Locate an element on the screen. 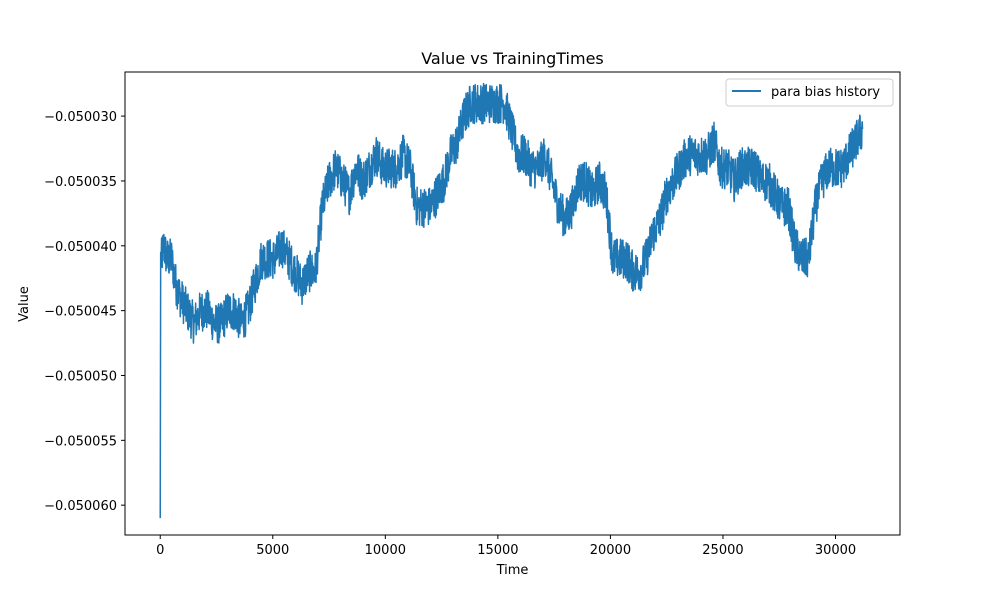  x-tick-label: 10000 is located at coordinates (385, 550).